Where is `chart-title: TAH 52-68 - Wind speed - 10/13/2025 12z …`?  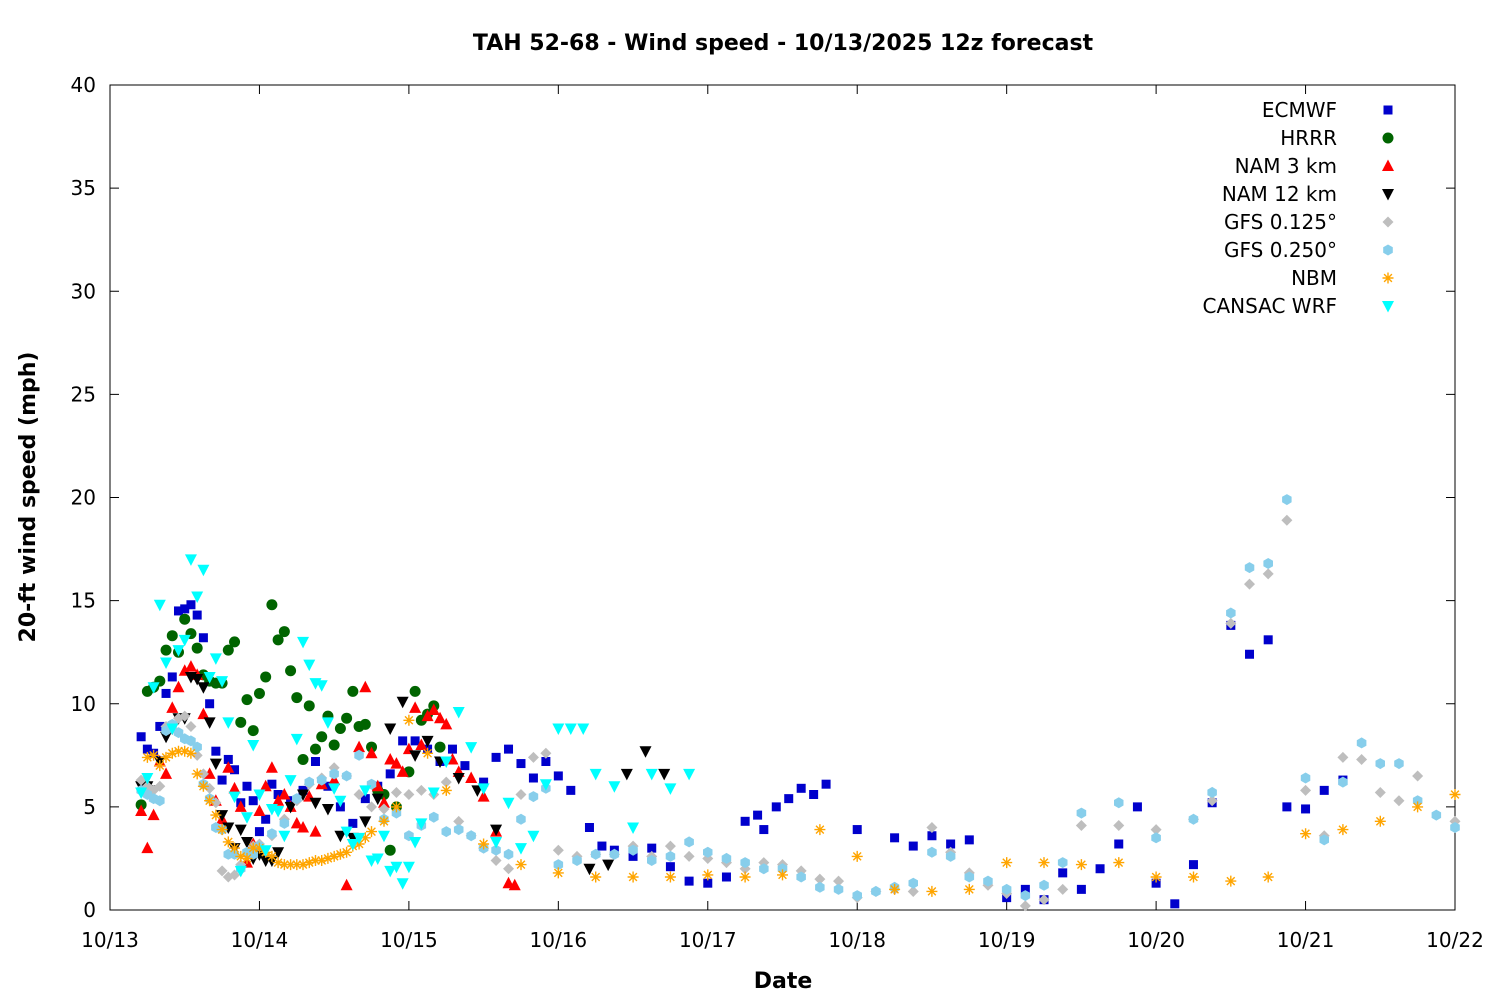 chart-title: TAH 52-68 - Wind speed - 10/13/2025 12z … is located at coordinates (783, 43).